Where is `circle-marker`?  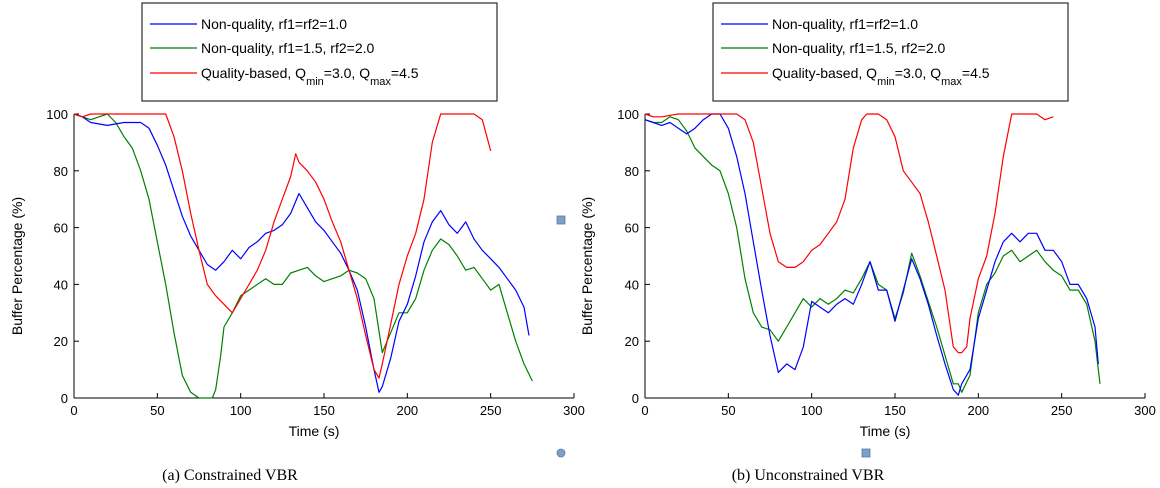
circle-marker is located at coordinates (561, 453).